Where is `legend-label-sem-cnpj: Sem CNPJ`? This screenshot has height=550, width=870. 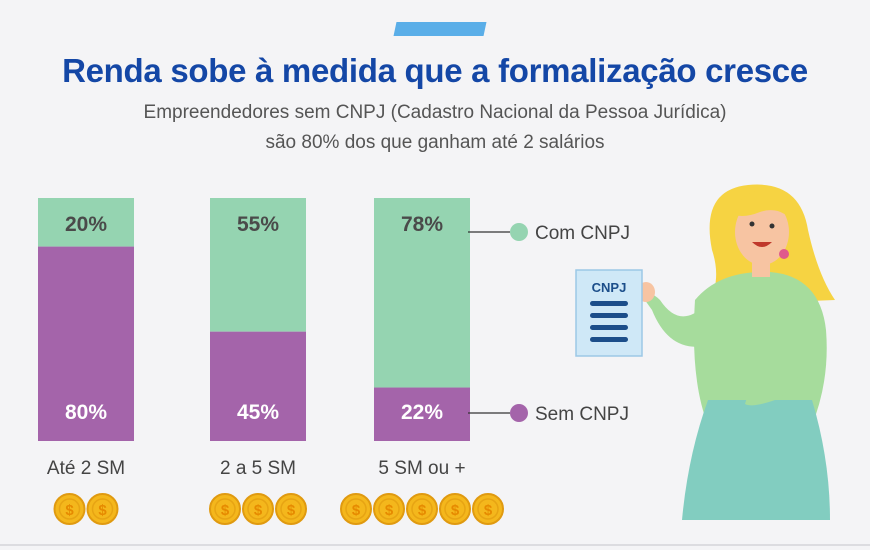 legend-label-sem-cnpj: Sem CNPJ is located at coordinates (582, 414).